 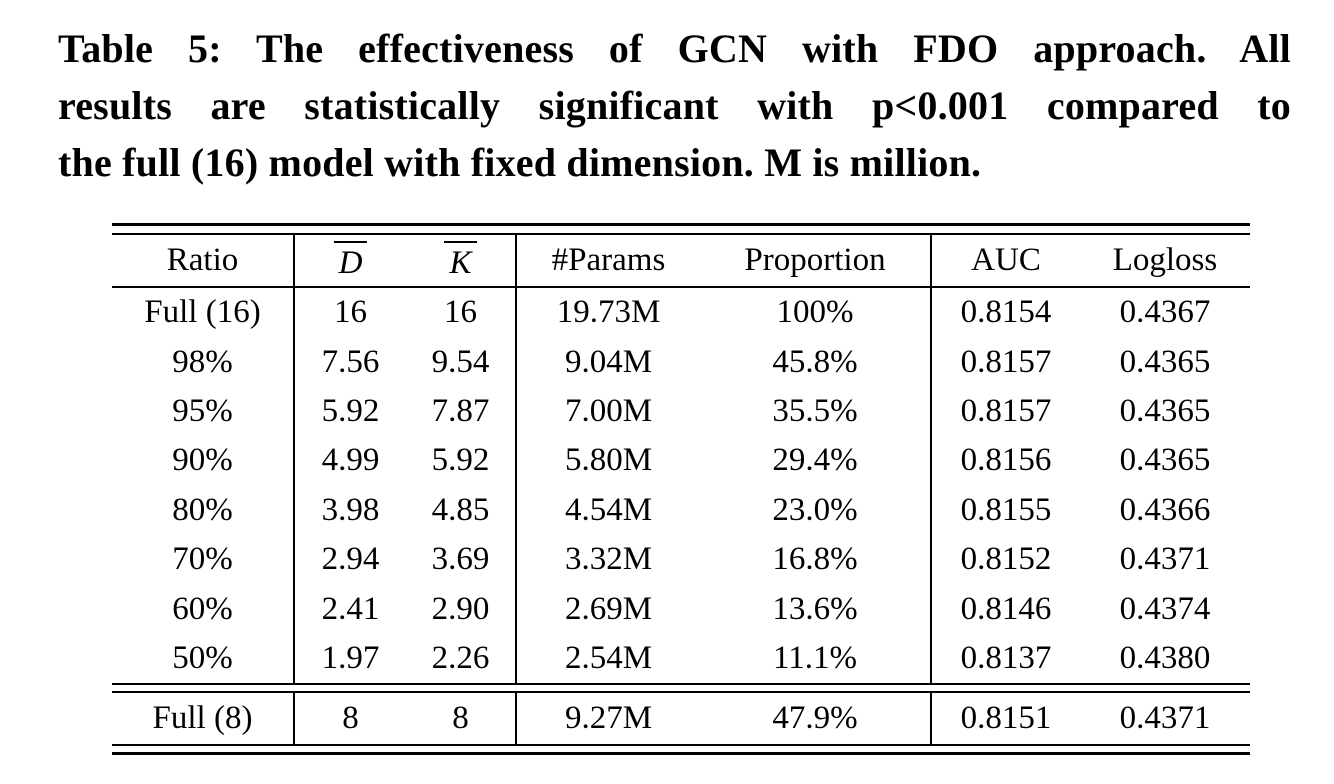 What do you see at coordinates (1006, 312) in the screenshot?
I see `cell-auc: 0.8154` at bounding box center [1006, 312].